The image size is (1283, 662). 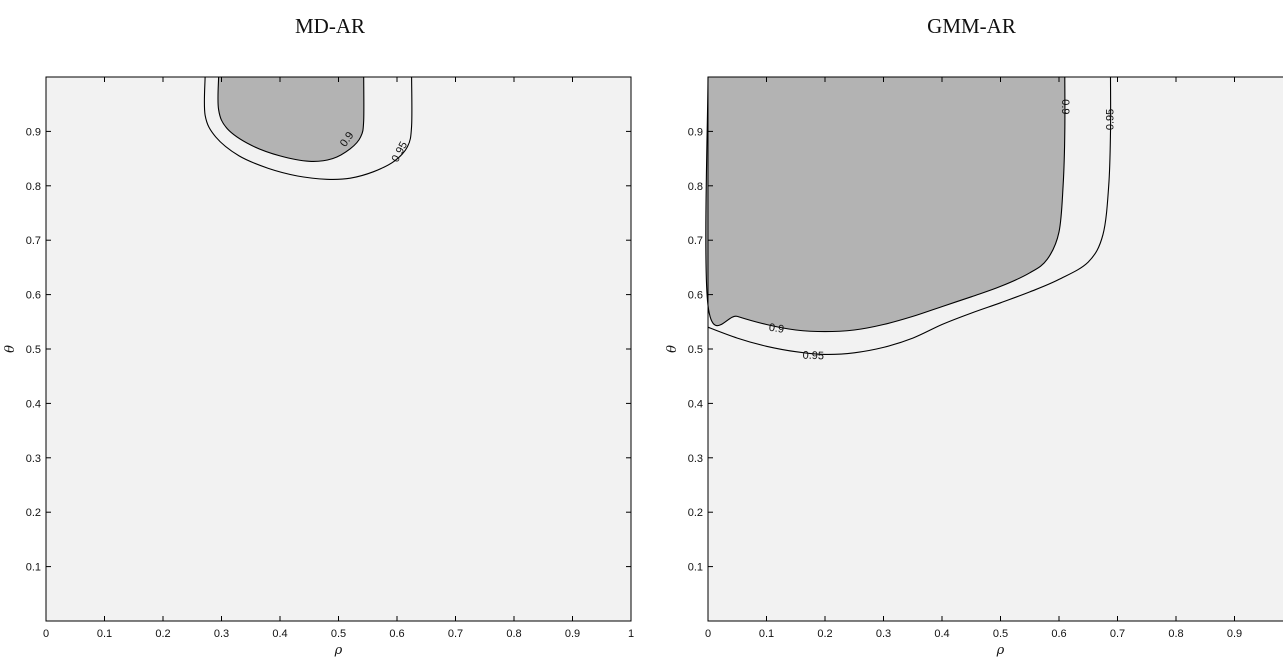 I want to click on md-ar-x-tick-label: 0.6, so click(x=396, y=634).